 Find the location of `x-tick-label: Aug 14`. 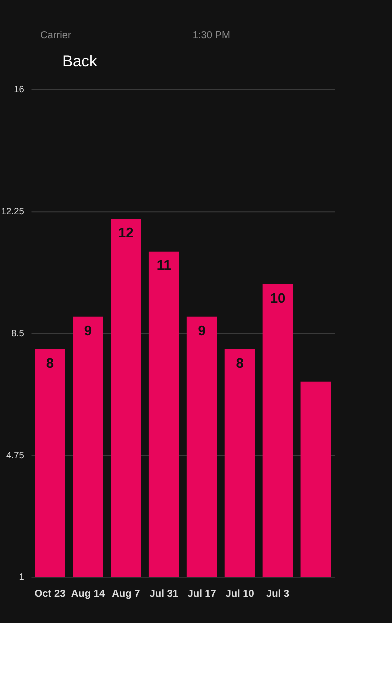

x-tick-label: Aug 14 is located at coordinates (88, 594).